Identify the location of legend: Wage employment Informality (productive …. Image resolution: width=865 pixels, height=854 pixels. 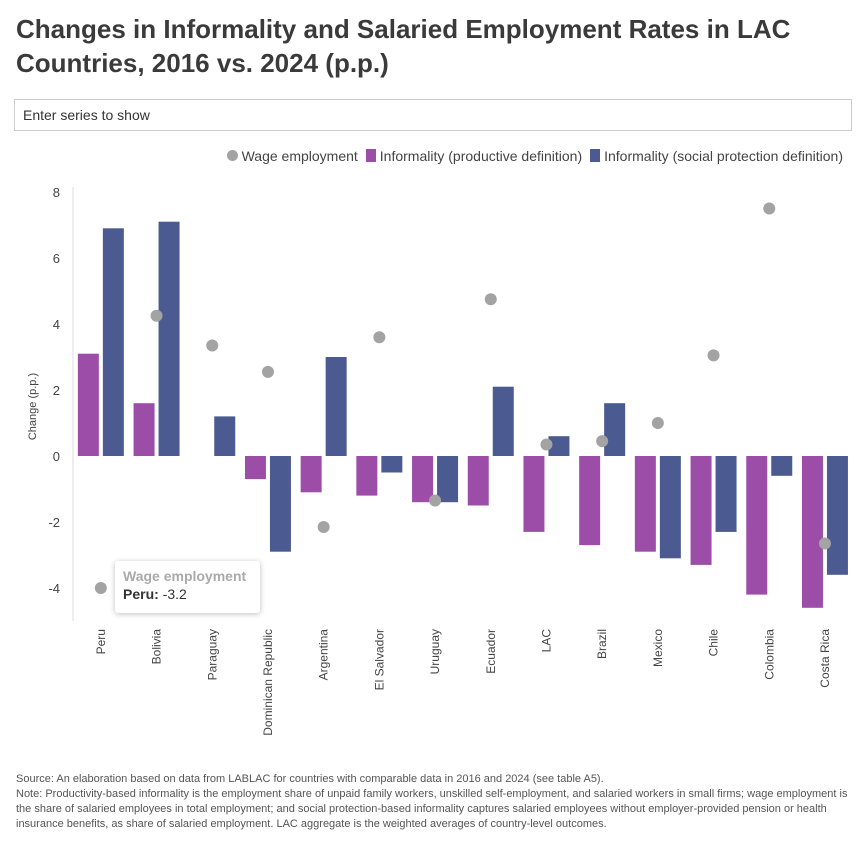
(534, 156).